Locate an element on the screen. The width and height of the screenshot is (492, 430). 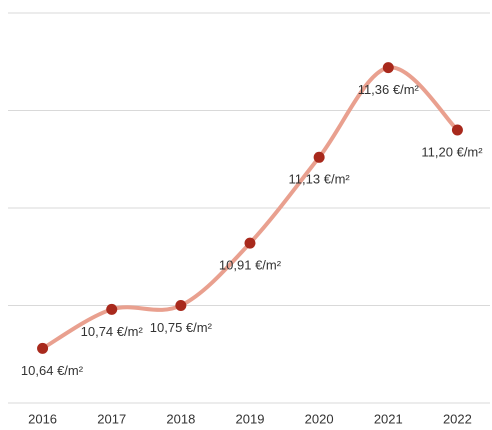
x-tick-label: 2021 is located at coordinates (388, 418).